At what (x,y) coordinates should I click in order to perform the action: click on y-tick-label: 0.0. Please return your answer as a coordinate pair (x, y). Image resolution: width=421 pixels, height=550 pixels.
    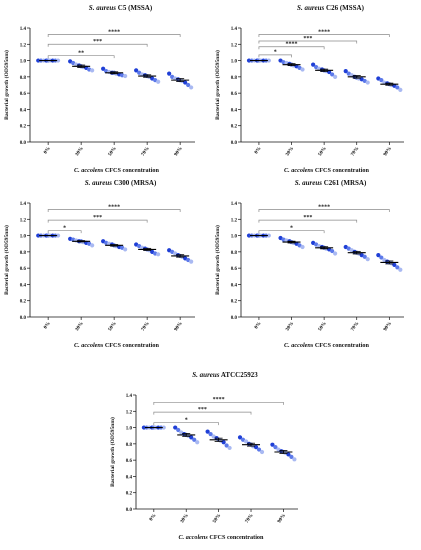
    Looking at the image, I should click on (234, 318).